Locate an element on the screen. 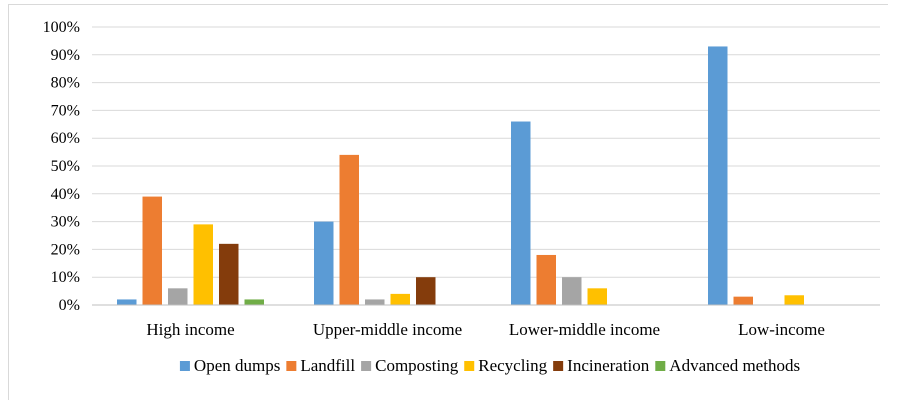 The height and width of the screenshot is (405, 897). legend-label: Recycling is located at coordinates (512, 365).